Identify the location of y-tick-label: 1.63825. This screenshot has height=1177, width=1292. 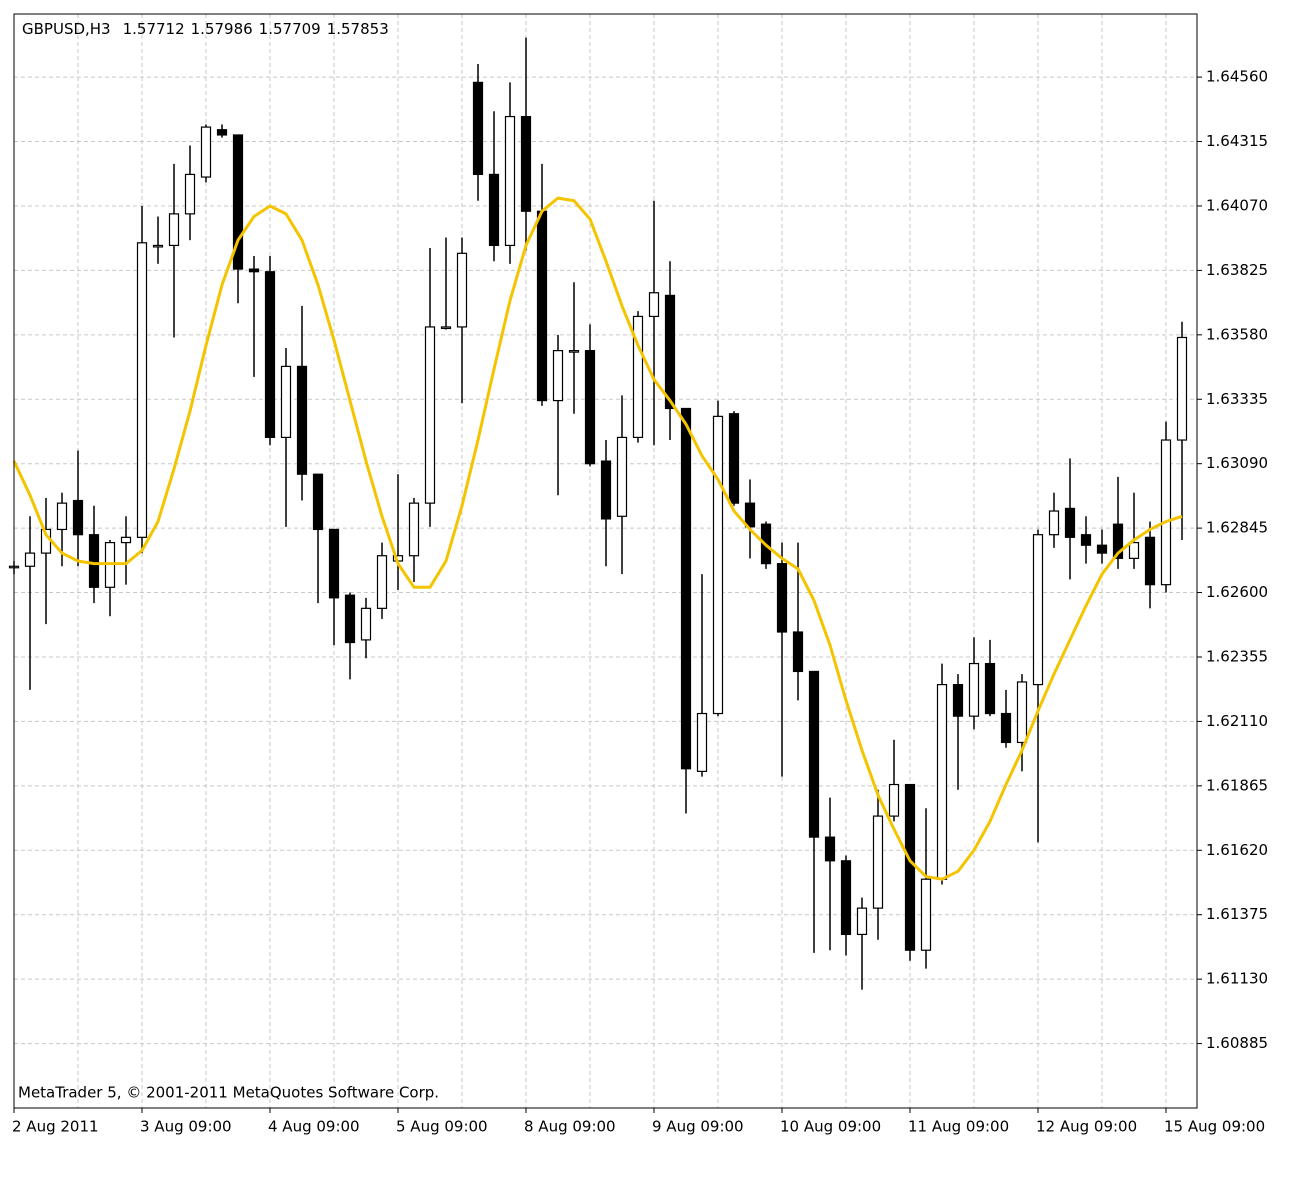
(1237, 270).